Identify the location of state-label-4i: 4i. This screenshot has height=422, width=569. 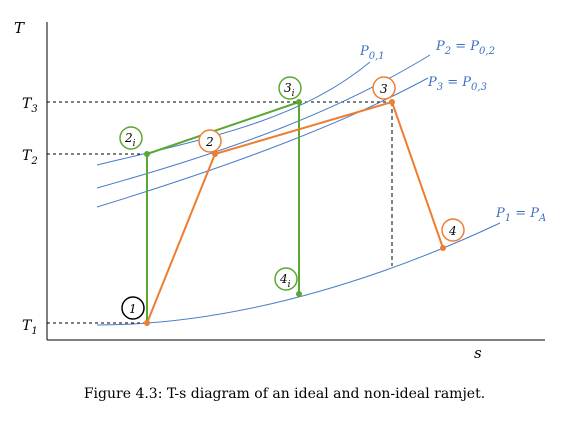
(285, 281).